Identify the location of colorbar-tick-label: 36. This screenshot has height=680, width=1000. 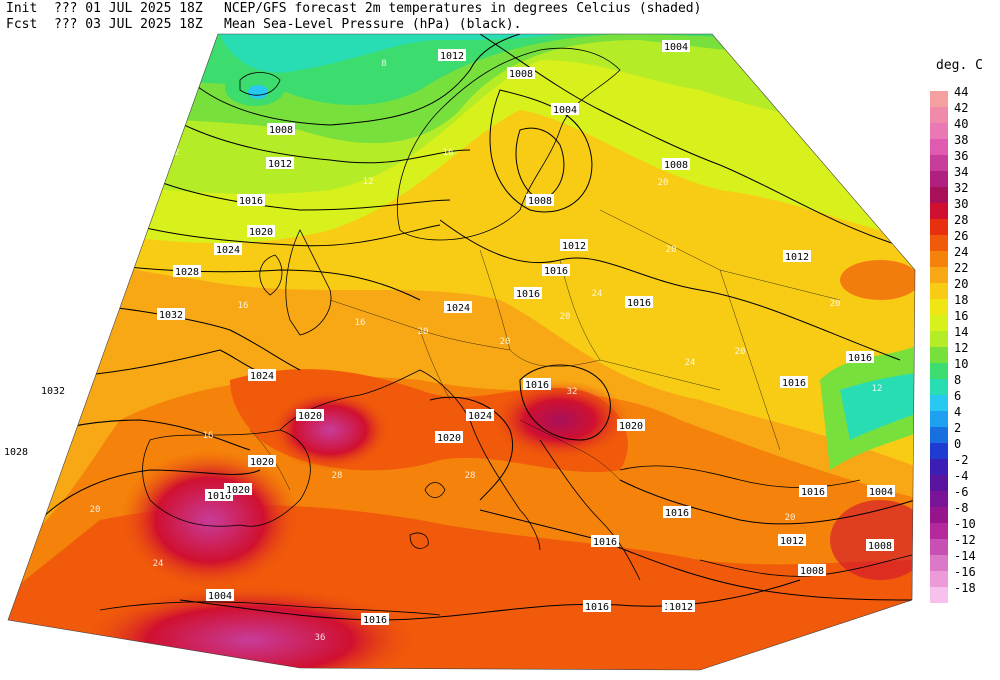
(961, 156).